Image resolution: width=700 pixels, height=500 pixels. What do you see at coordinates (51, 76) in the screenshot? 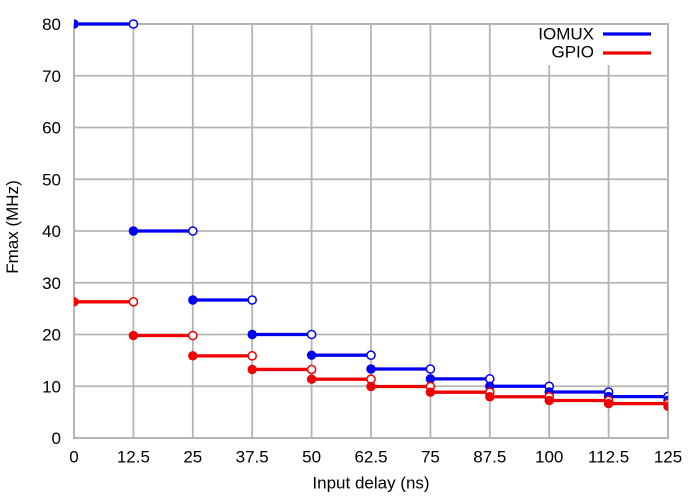
I see `svg-text: 70` at bounding box center [51, 76].